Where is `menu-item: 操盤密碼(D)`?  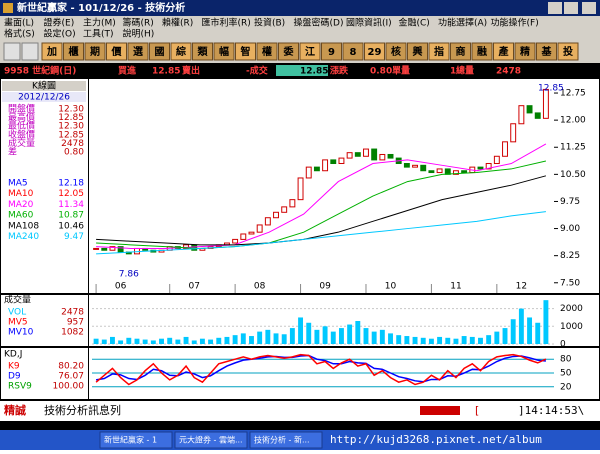 menu-item: 操盤密碼(D) is located at coordinates (319, 23).